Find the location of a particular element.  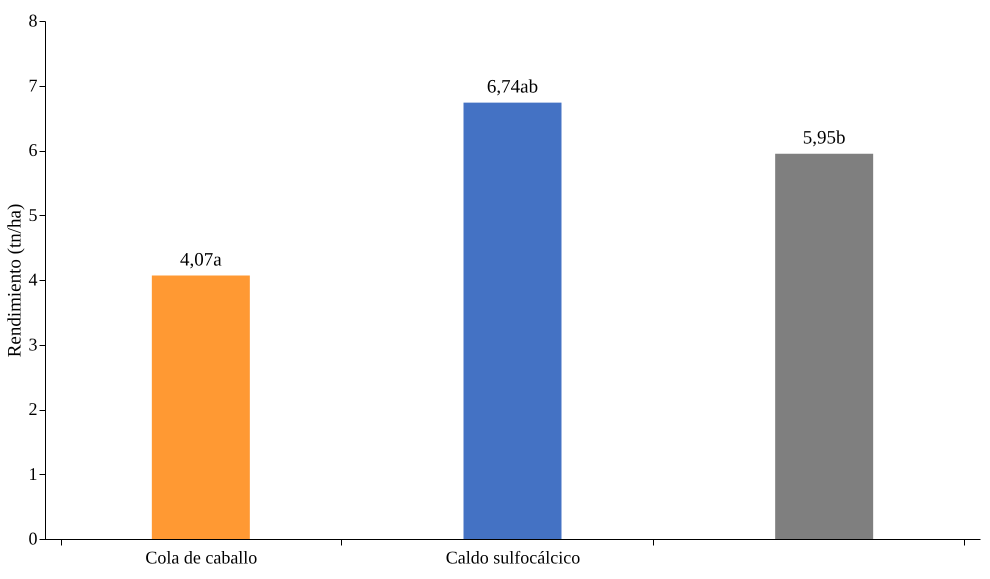

y-tick-label: 7 is located at coordinates (33, 85).